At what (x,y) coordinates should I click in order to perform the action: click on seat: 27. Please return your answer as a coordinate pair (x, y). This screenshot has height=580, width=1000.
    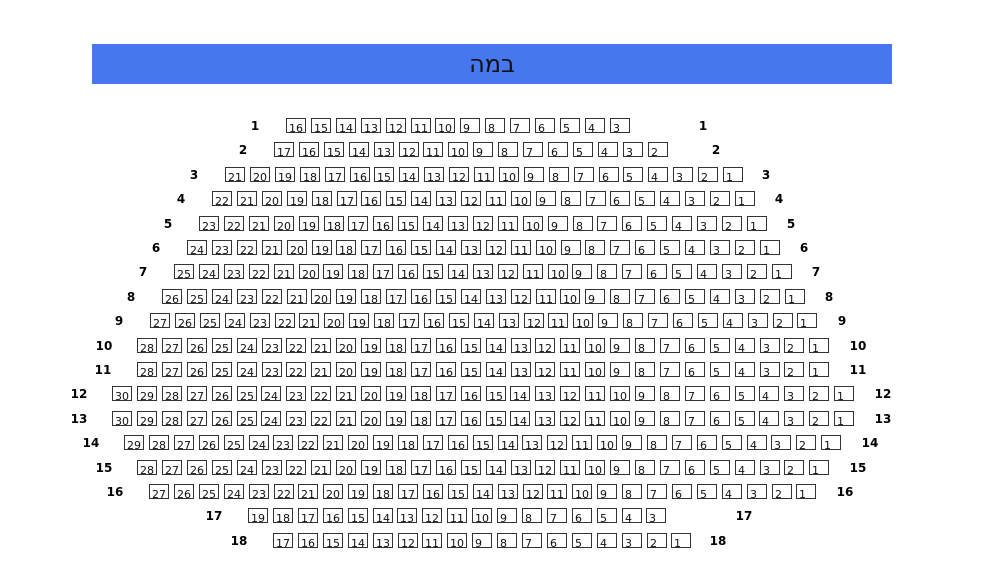
    Looking at the image, I should click on (184, 443).